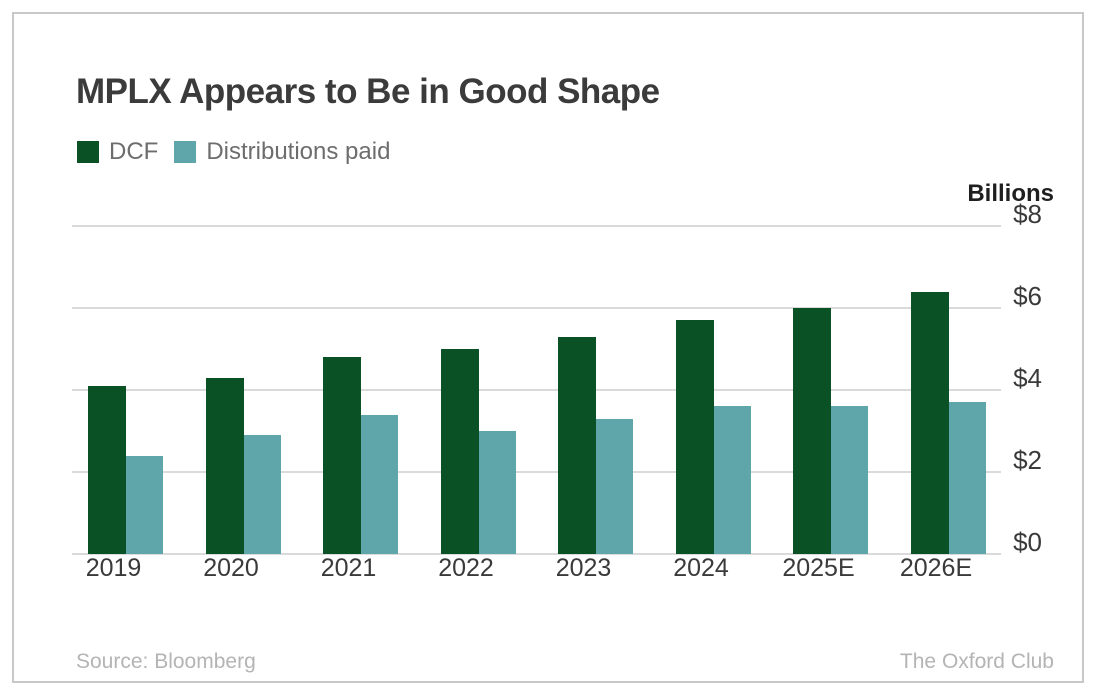 This screenshot has height=700, width=1100. I want to click on bar-distributions-paid-2021, so click(379, 484).